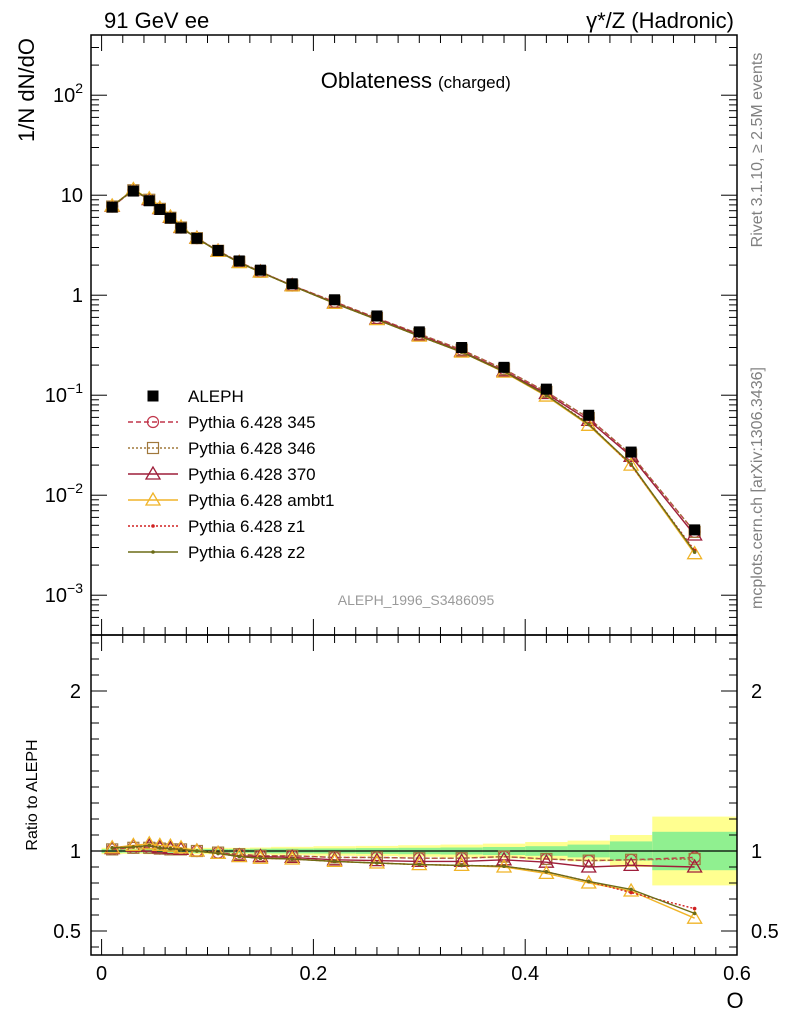  What do you see at coordinates (101, 974) in the screenshot?
I see `x-tick-label: 0` at bounding box center [101, 974].